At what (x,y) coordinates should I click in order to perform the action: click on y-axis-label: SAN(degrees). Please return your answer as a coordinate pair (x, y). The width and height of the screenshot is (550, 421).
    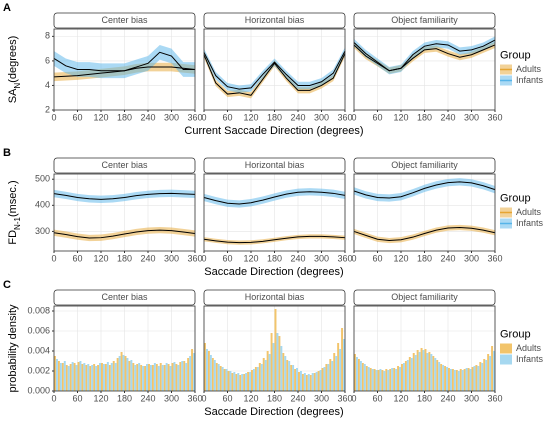
    Looking at the image, I should click on (14, 70).